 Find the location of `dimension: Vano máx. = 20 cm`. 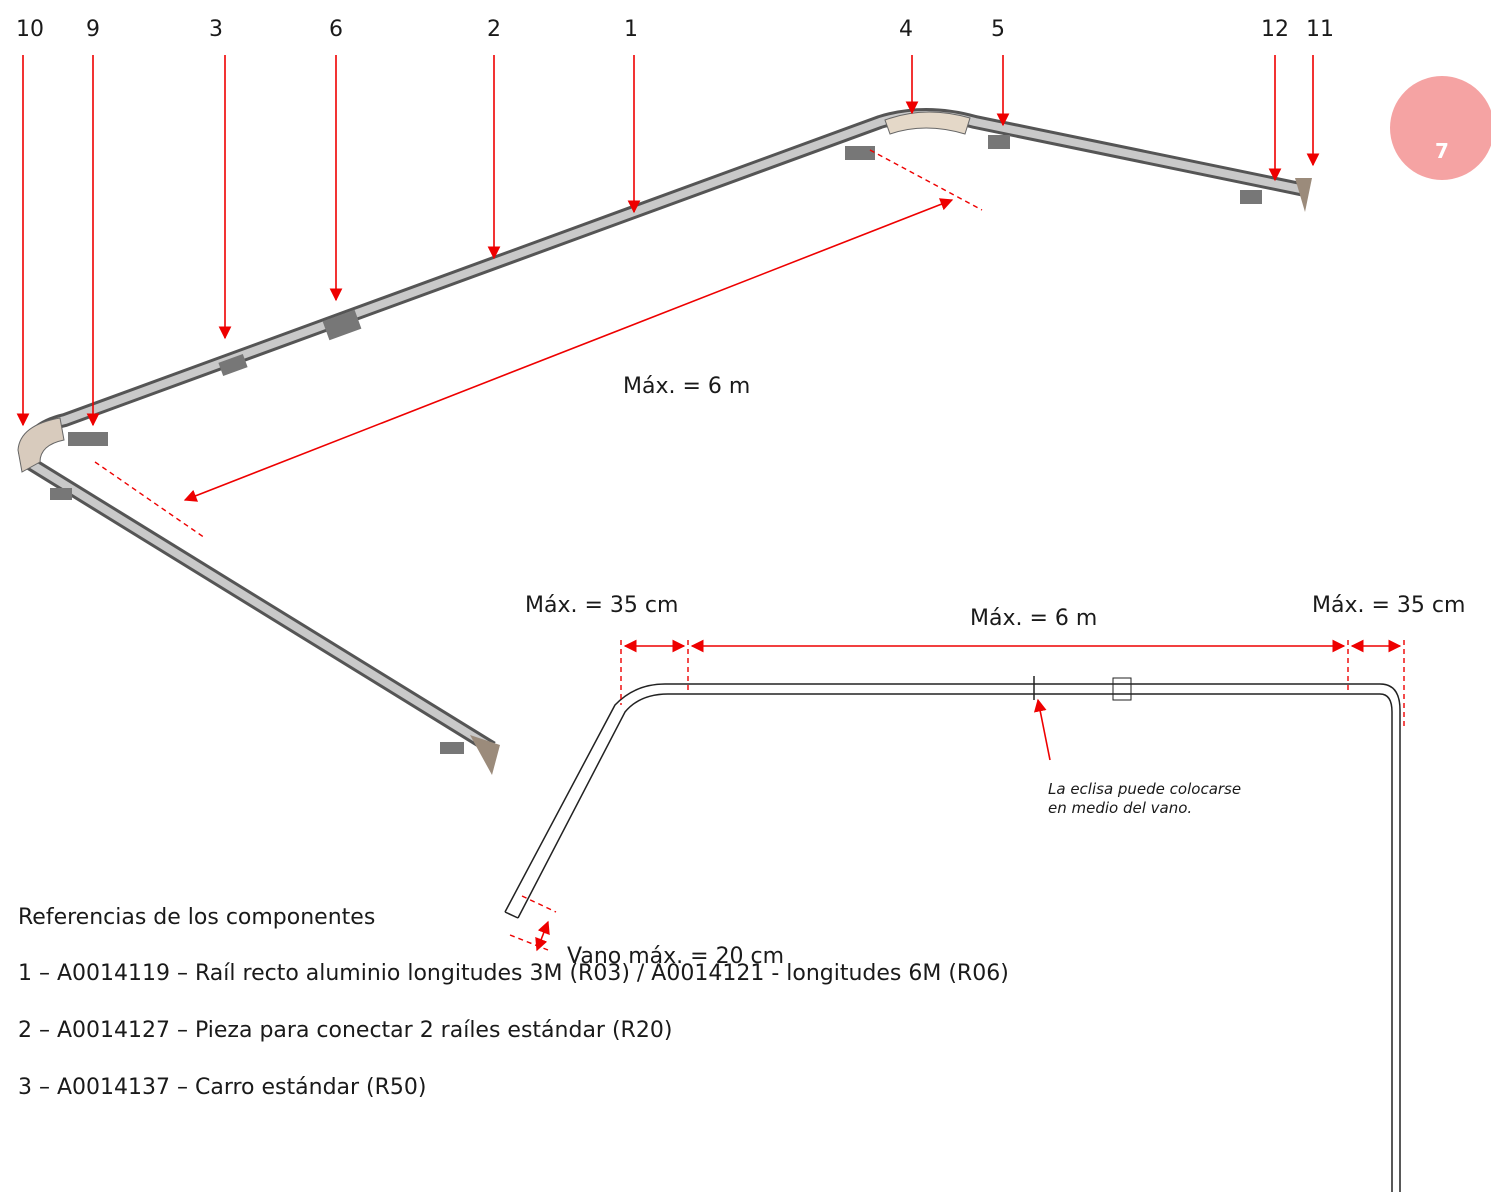

dimension: Vano máx. = 20 cm is located at coordinates (675, 956).